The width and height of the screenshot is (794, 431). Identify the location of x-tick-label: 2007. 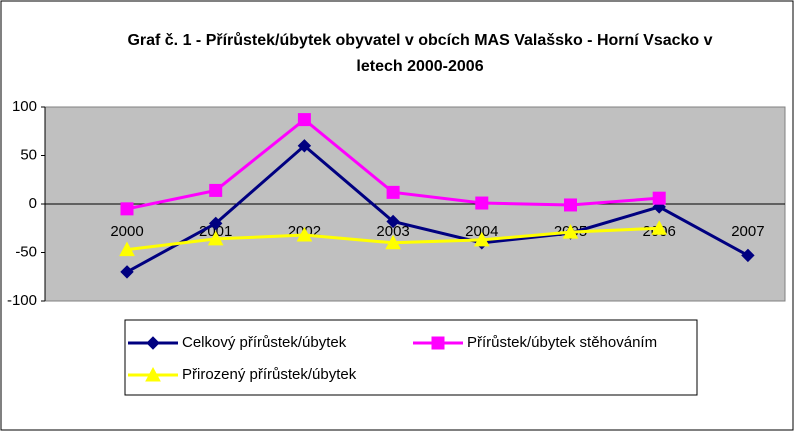
(747, 231).